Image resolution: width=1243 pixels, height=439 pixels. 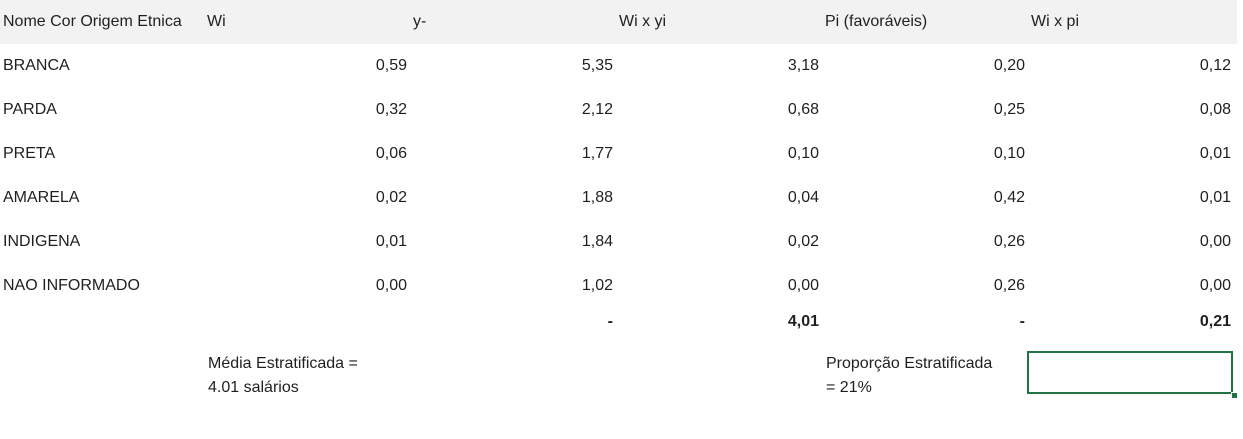 I want to click on row-y-cell: 5,35, so click(x=597, y=65).